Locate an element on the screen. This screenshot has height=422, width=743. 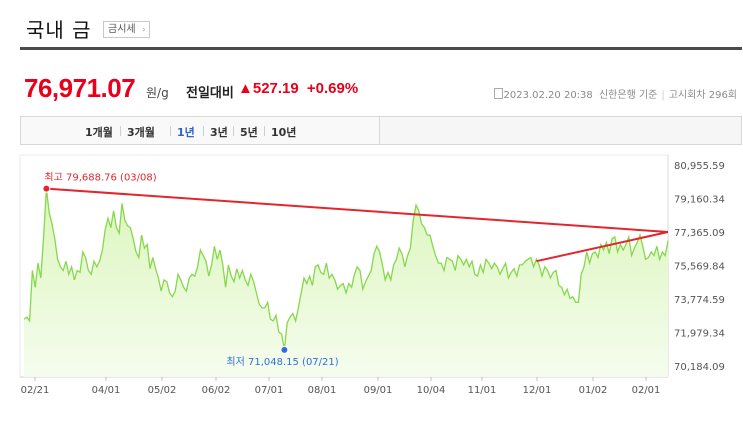
price-unit: 원/g is located at coordinates (157, 93).